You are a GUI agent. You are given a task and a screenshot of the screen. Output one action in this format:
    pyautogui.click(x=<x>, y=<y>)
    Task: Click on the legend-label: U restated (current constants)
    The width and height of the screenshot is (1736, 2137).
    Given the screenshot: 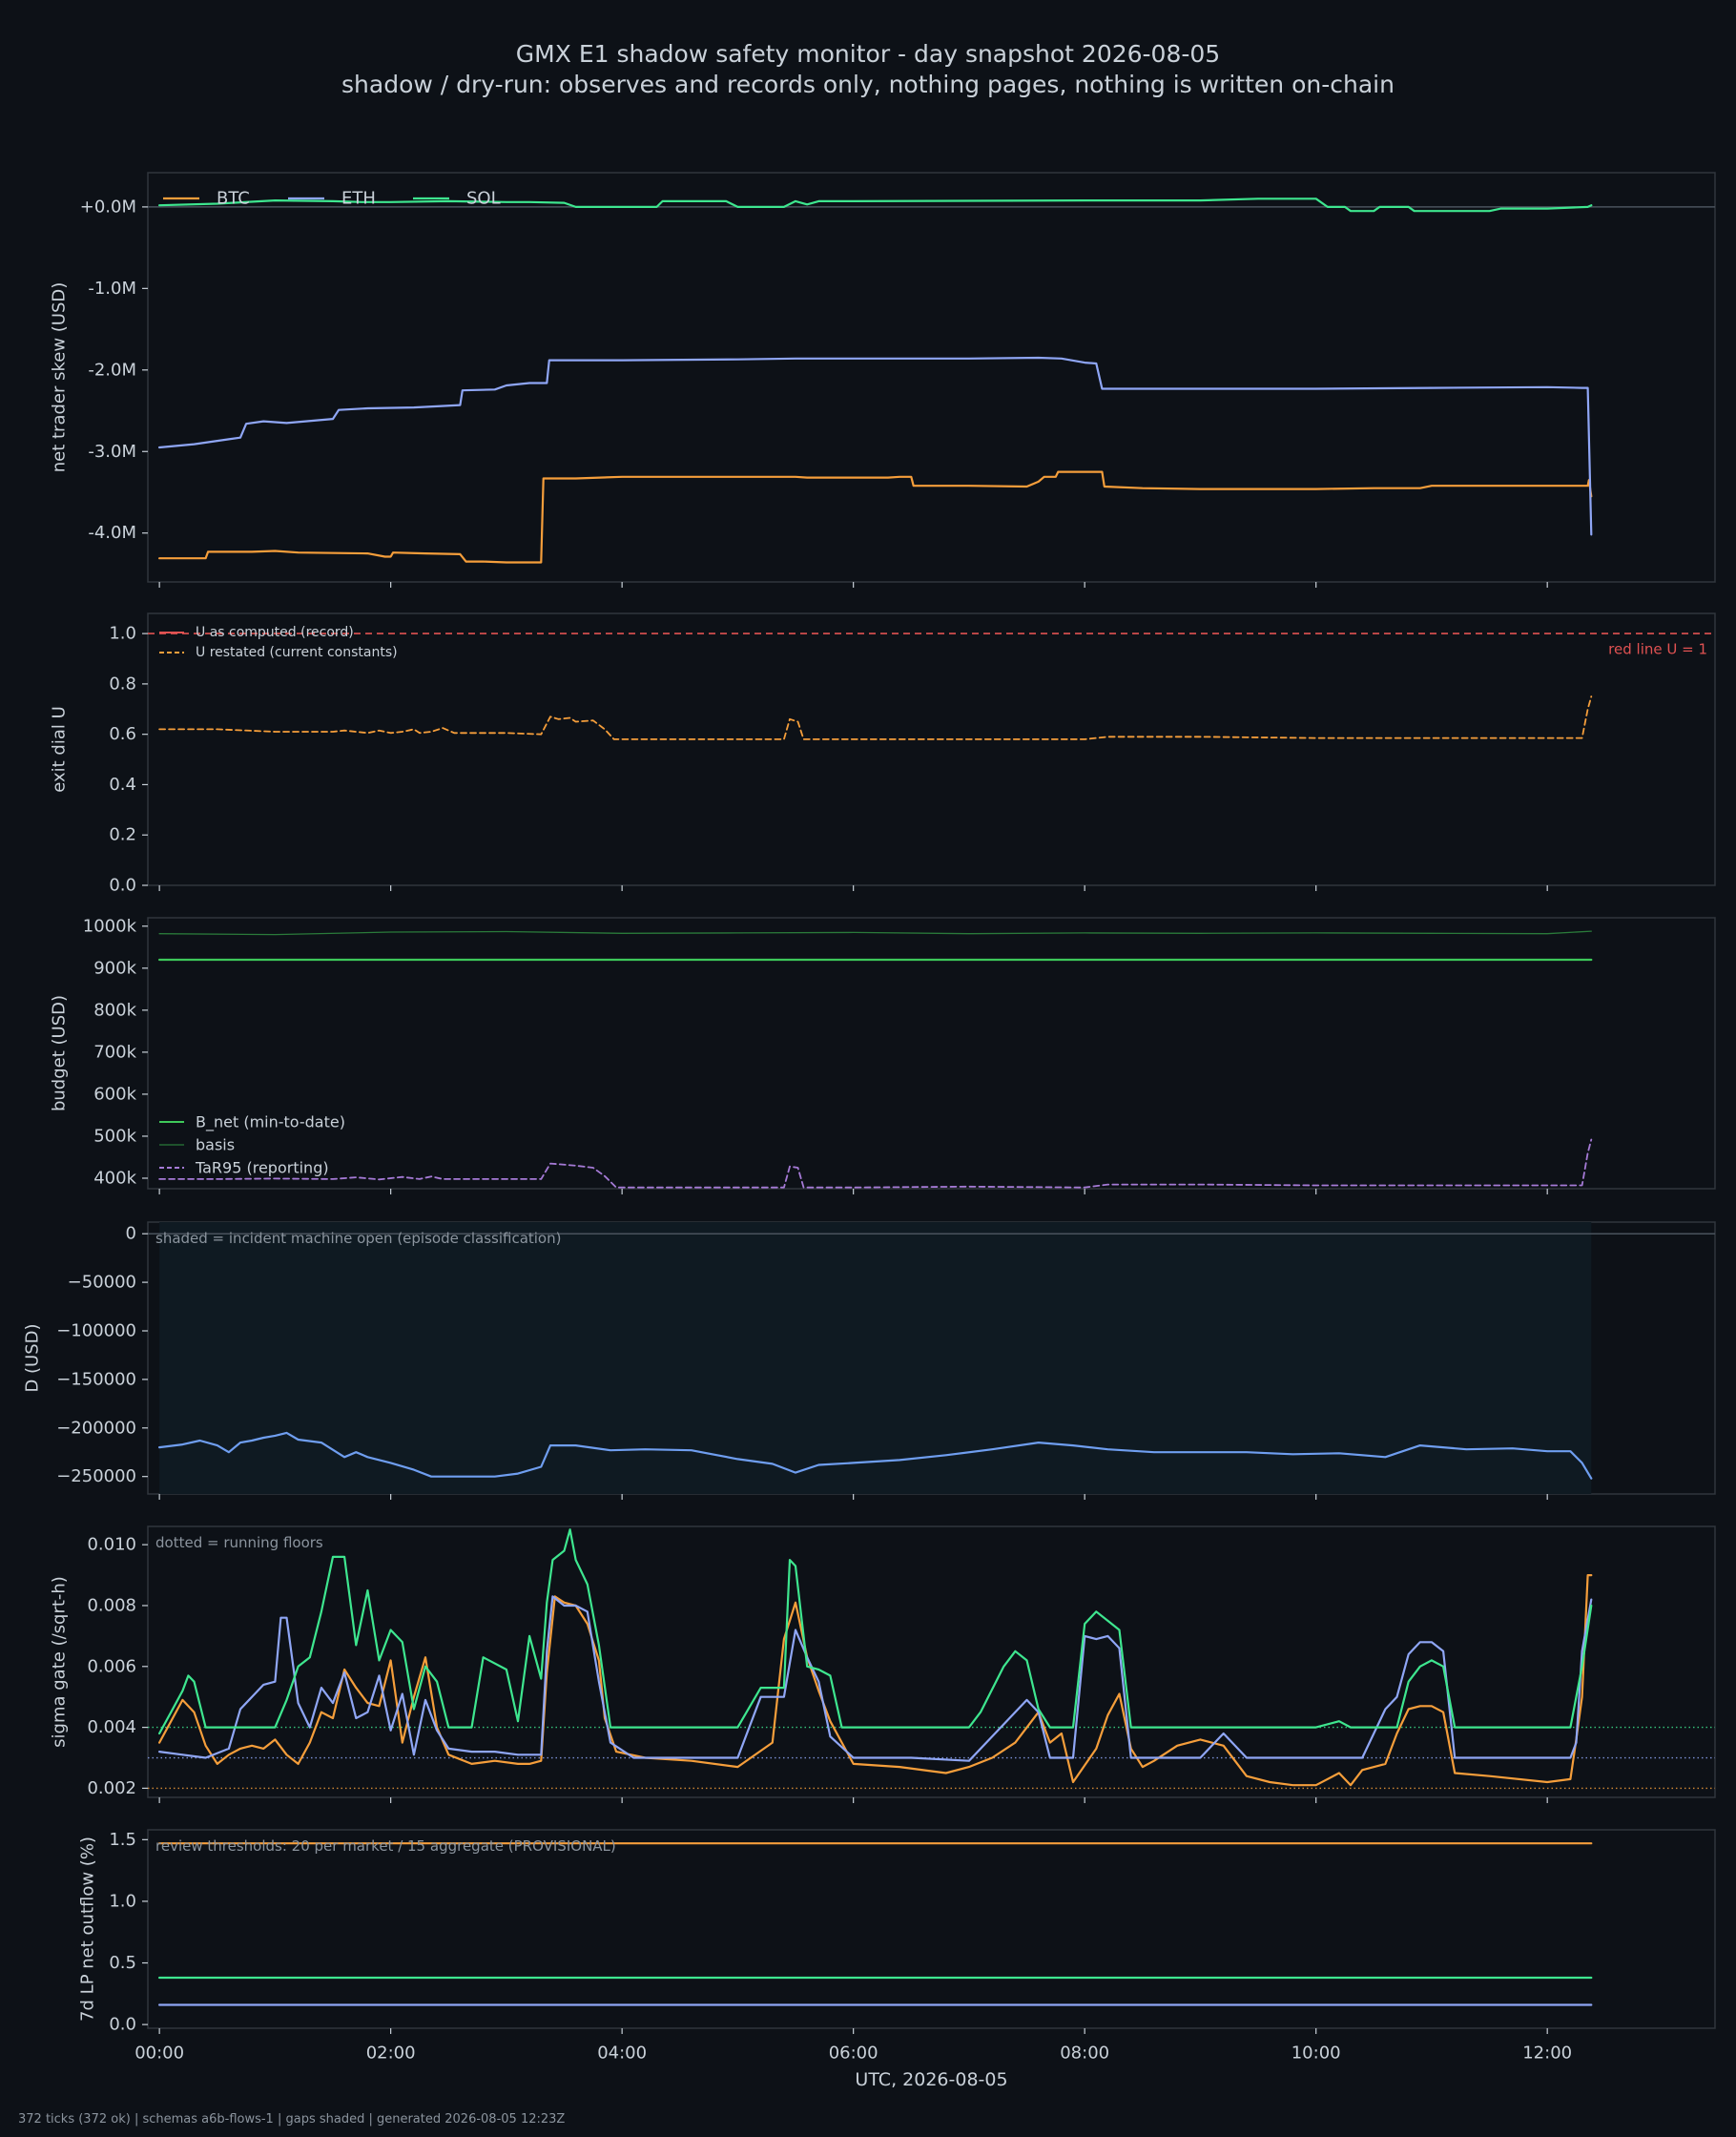 What is the action you would take?
    pyautogui.click(x=297, y=652)
    